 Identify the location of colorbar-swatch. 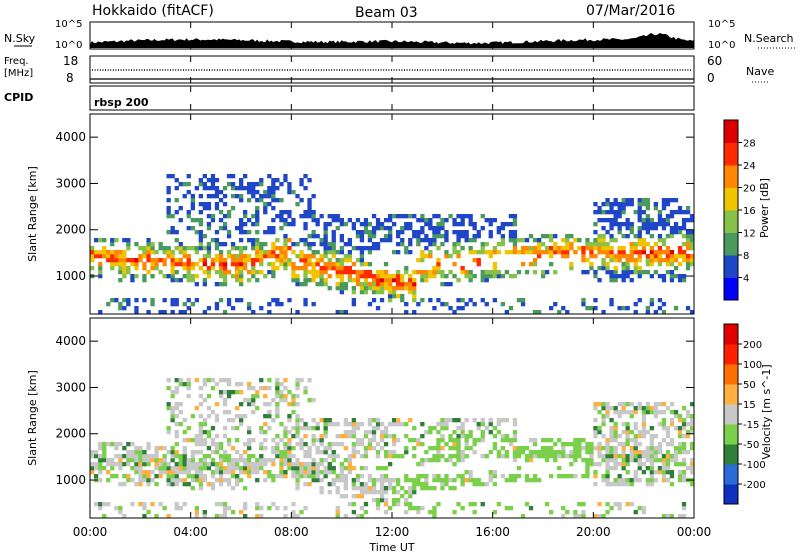
(731, 334).